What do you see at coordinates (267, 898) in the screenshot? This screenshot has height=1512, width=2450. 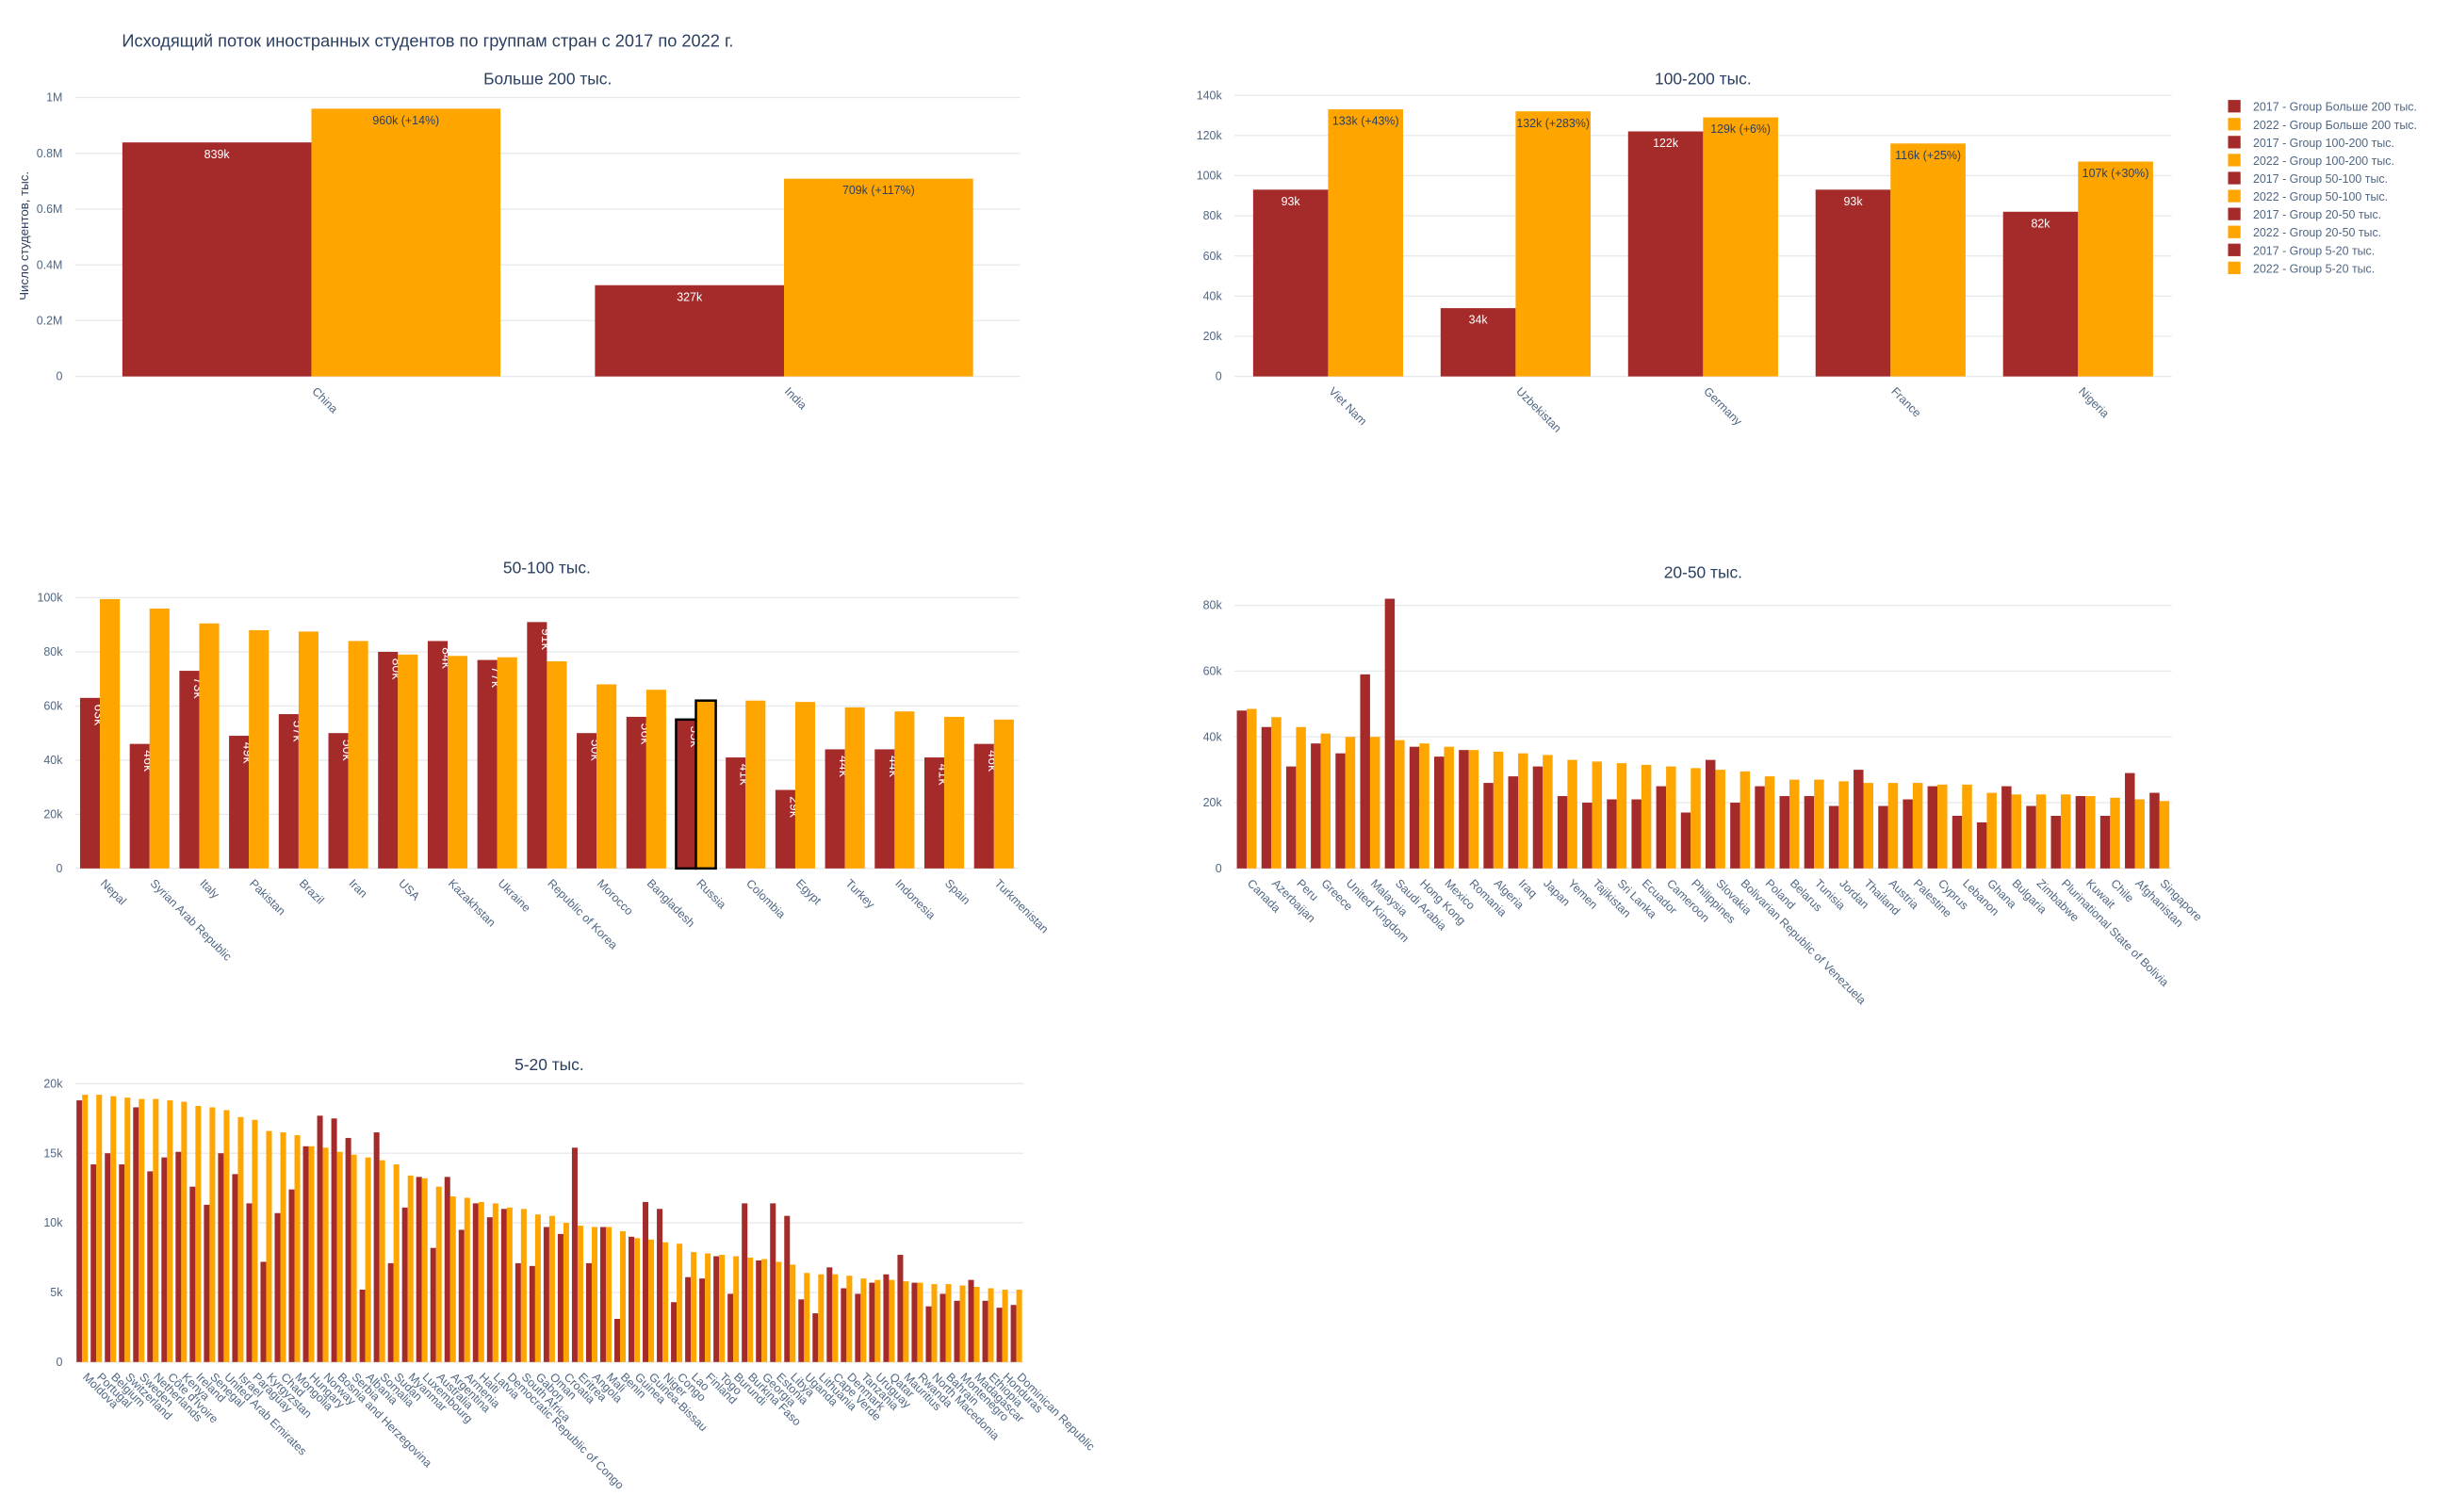 I see `x-tick-label: Pakistan` at bounding box center [267, 898].